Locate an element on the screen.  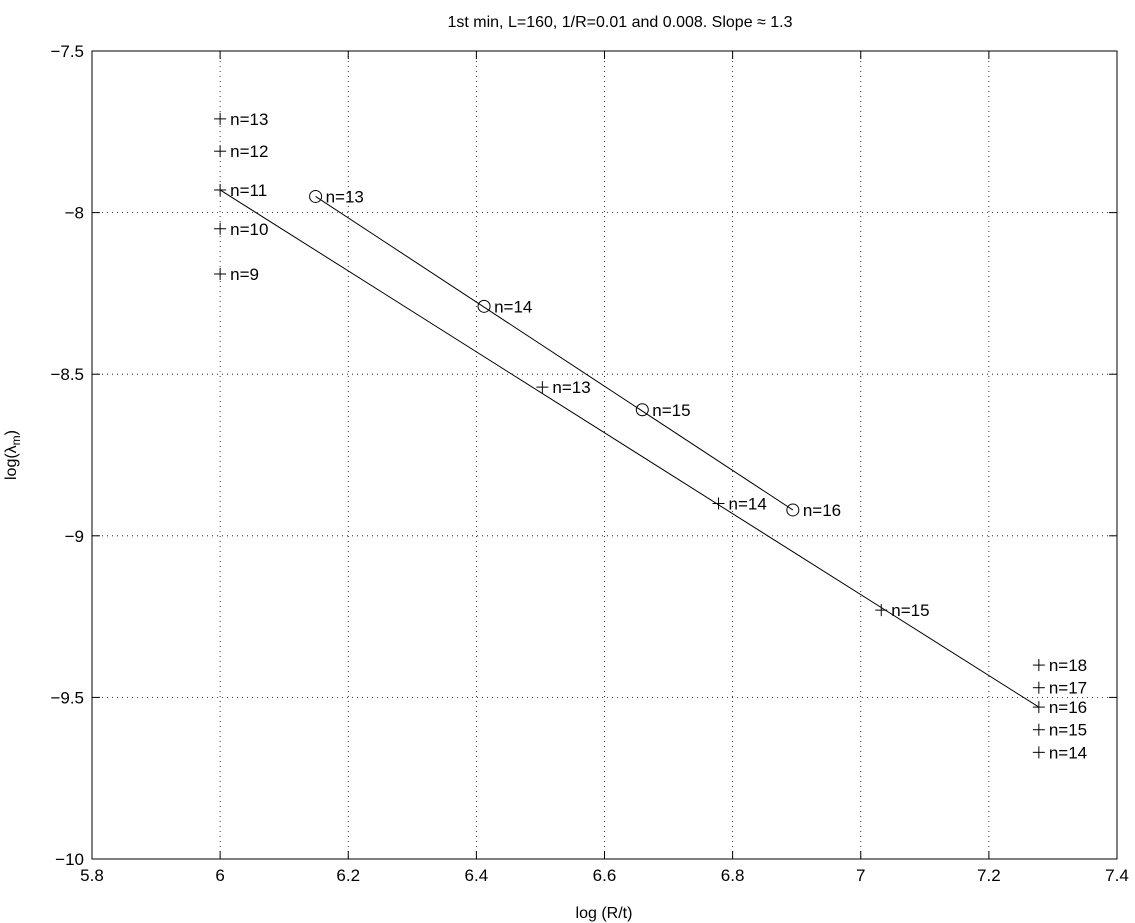
point-label: n=12 is located at coordinates (249, 151).